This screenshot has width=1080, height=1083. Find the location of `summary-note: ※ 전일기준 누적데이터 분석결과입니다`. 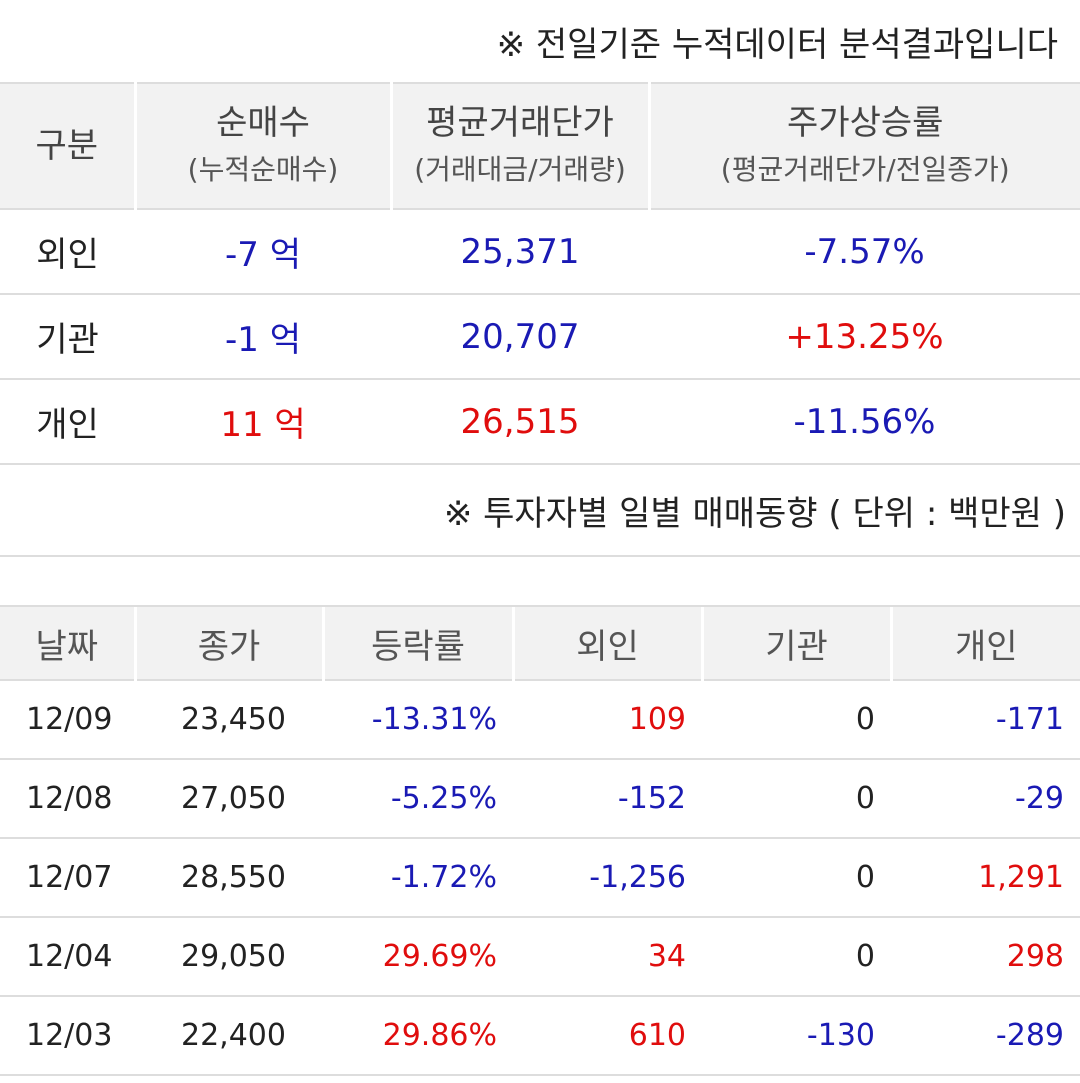

summary-note: ※ 전일기준 누적데이터 분석결과입니다 is located at coordinates (777, 44).